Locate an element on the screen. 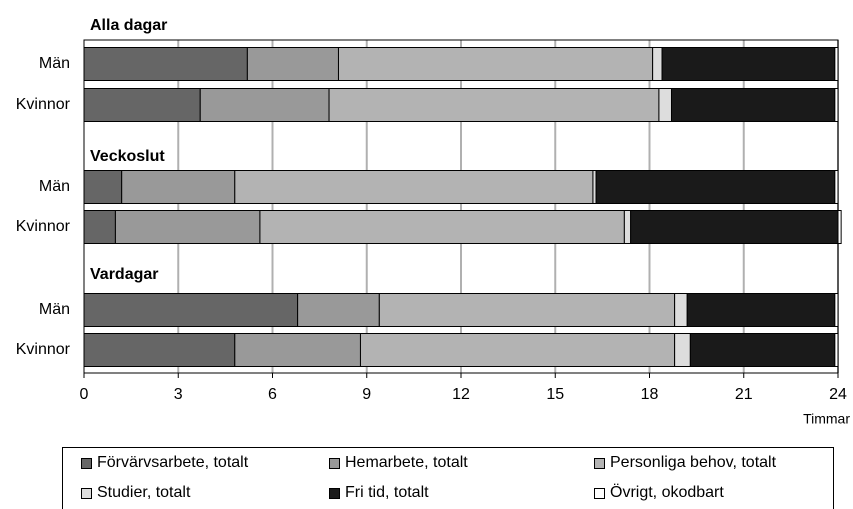 The height and width of the screenshot is (509, 853). legend-label: Förvärvsarbete, totalt is located at coordinates (173, 462).